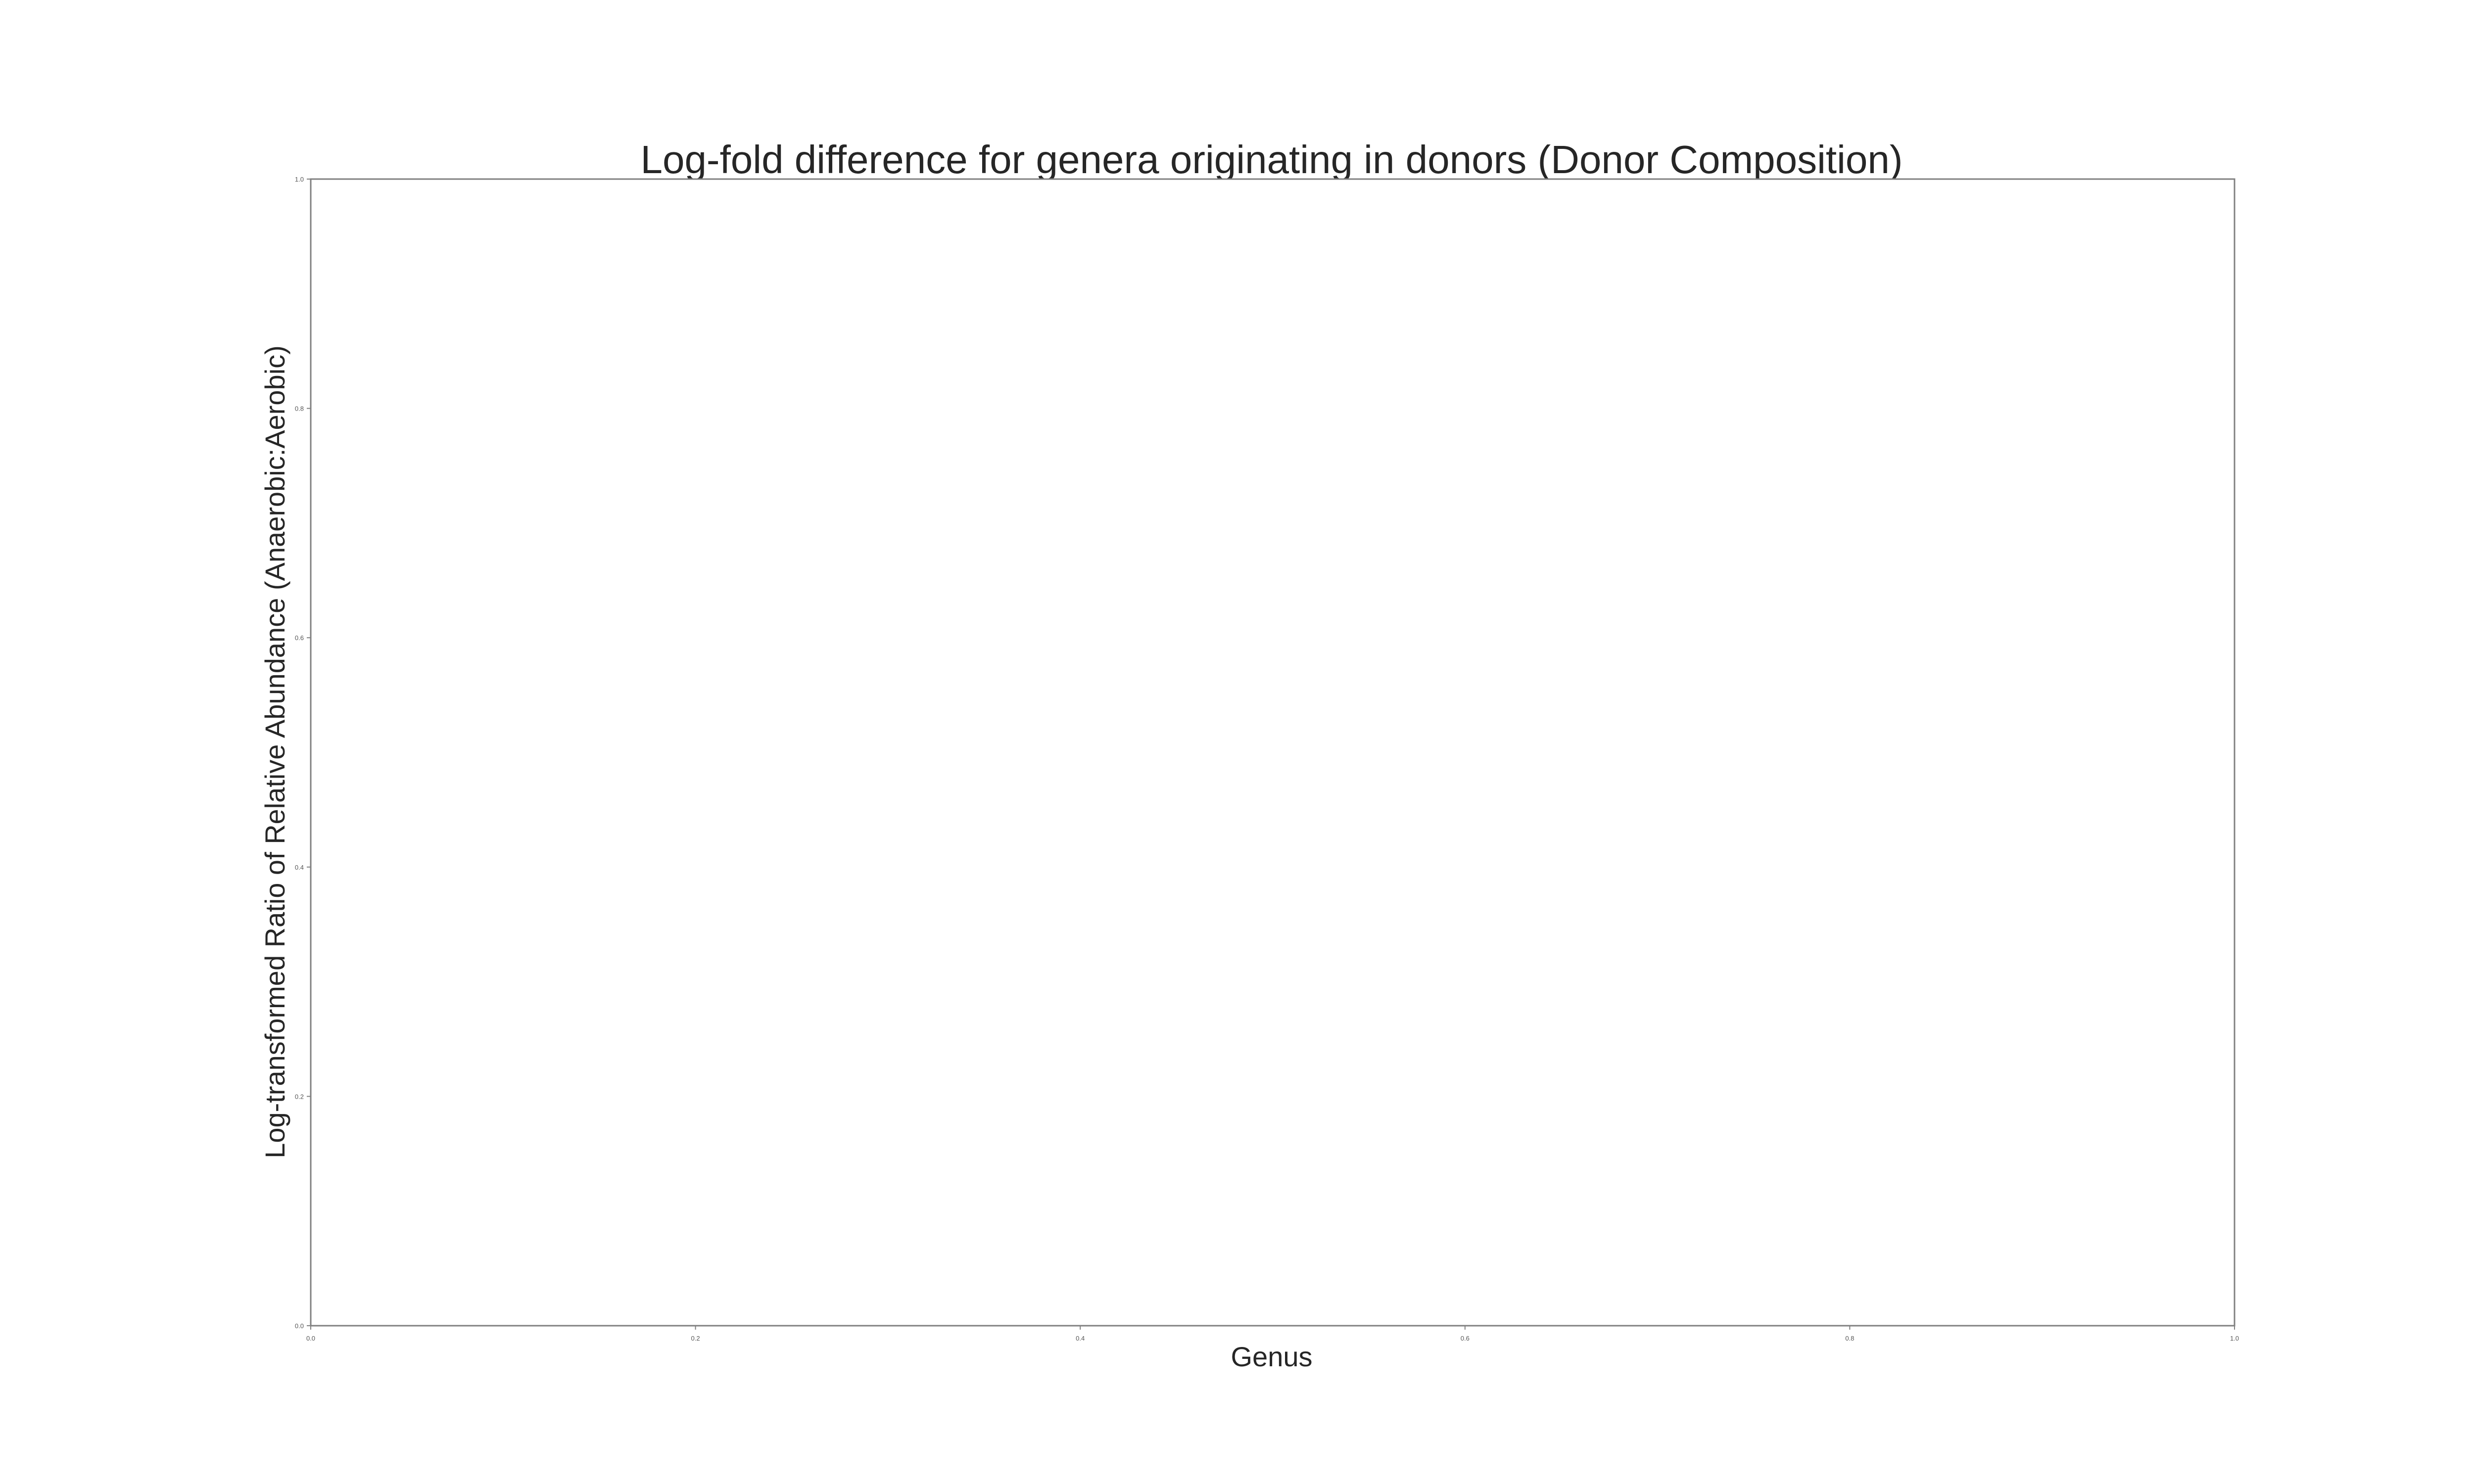 The image size is (2474, 1484). Describe the element at coordinates (1273, 1334) in the screenshot. I see `x-axis: 0.0 0.2 0.4 0.6 0.8 1.0` at that location.